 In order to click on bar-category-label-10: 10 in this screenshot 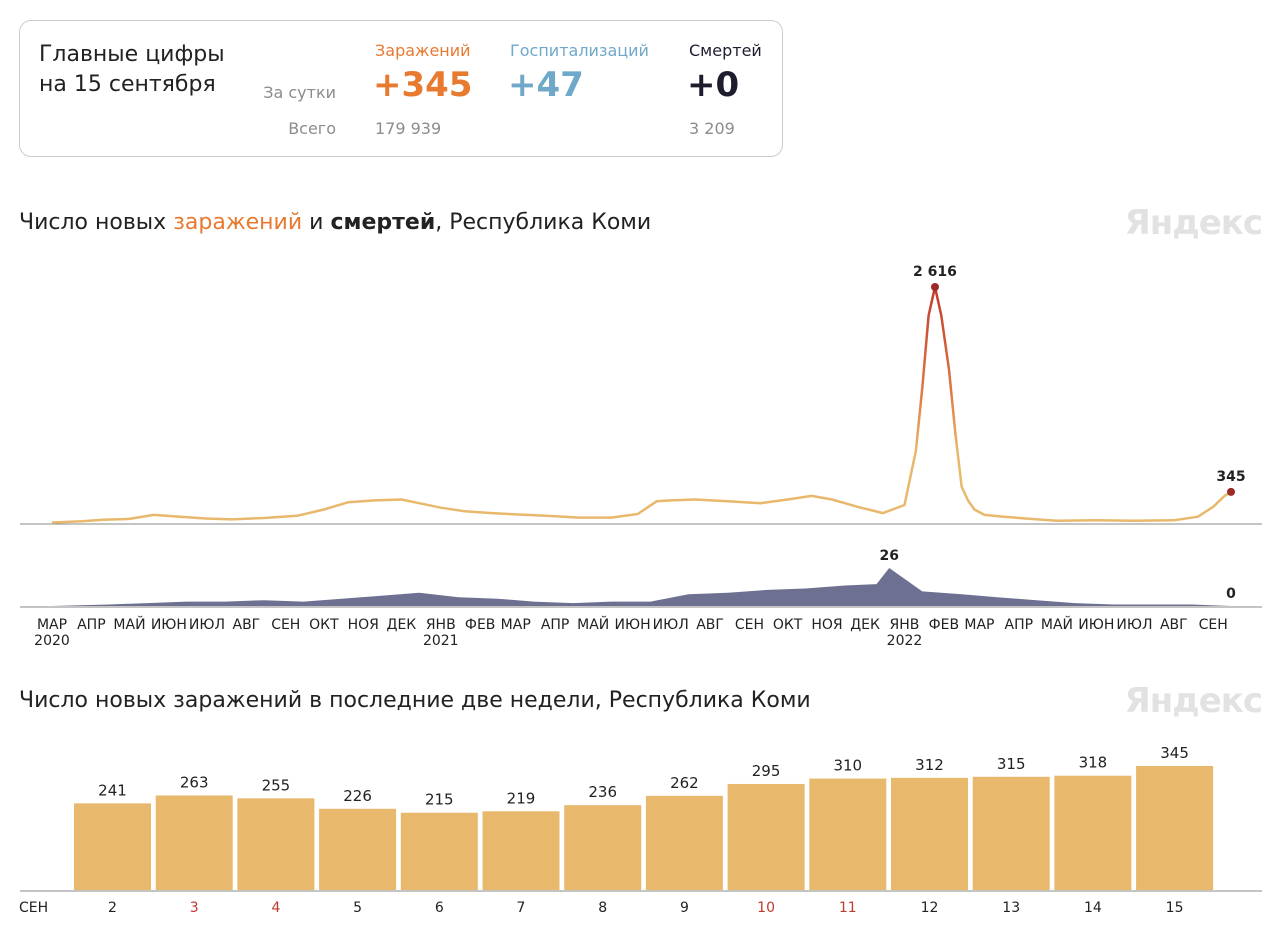, I will do `click(766, 908)`.